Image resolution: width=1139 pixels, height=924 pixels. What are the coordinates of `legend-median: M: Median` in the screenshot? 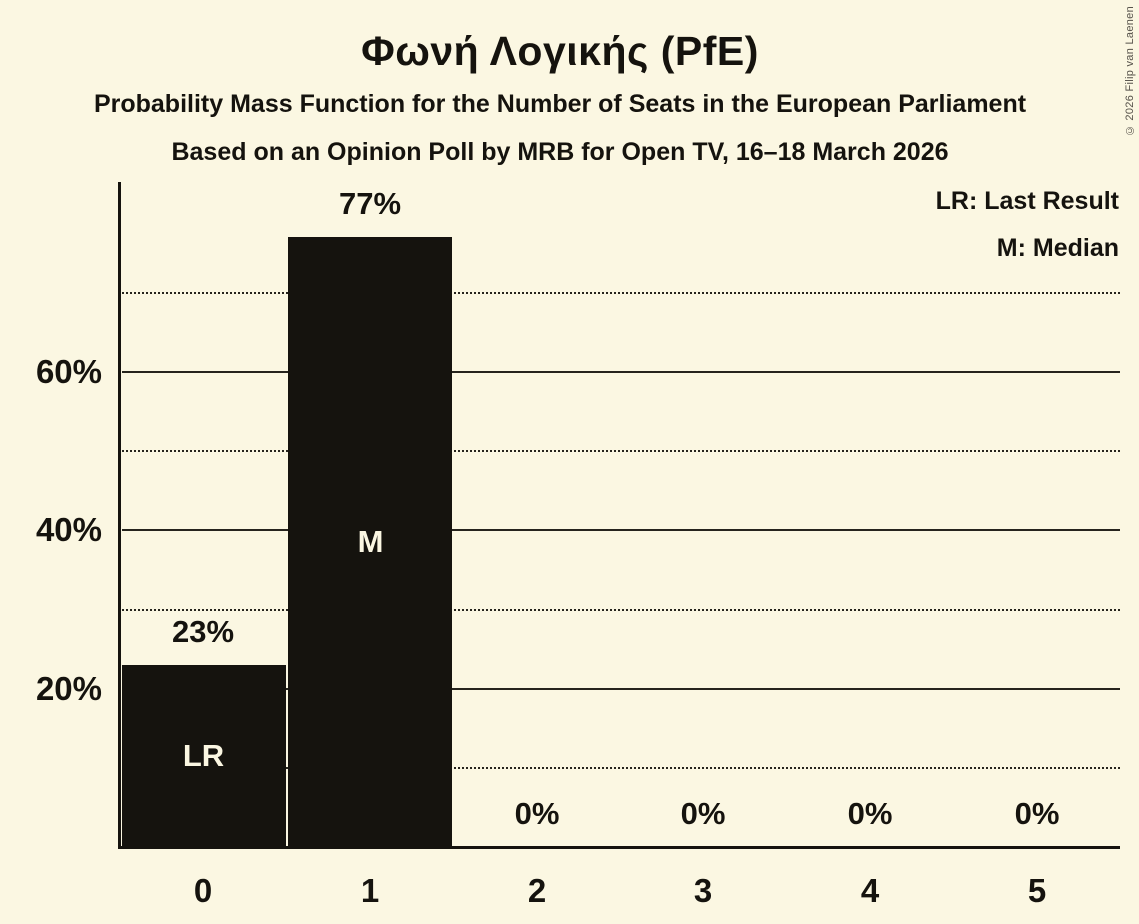 It's located at (1057, 248).